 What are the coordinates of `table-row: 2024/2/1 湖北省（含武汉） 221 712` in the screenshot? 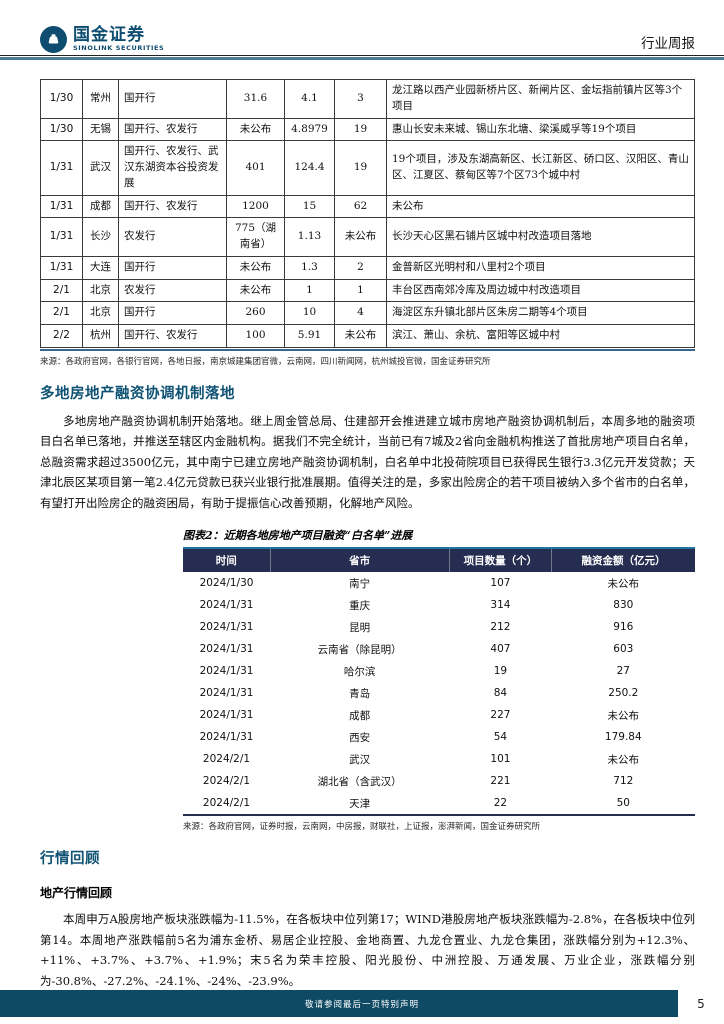 It's located at (439, 781).